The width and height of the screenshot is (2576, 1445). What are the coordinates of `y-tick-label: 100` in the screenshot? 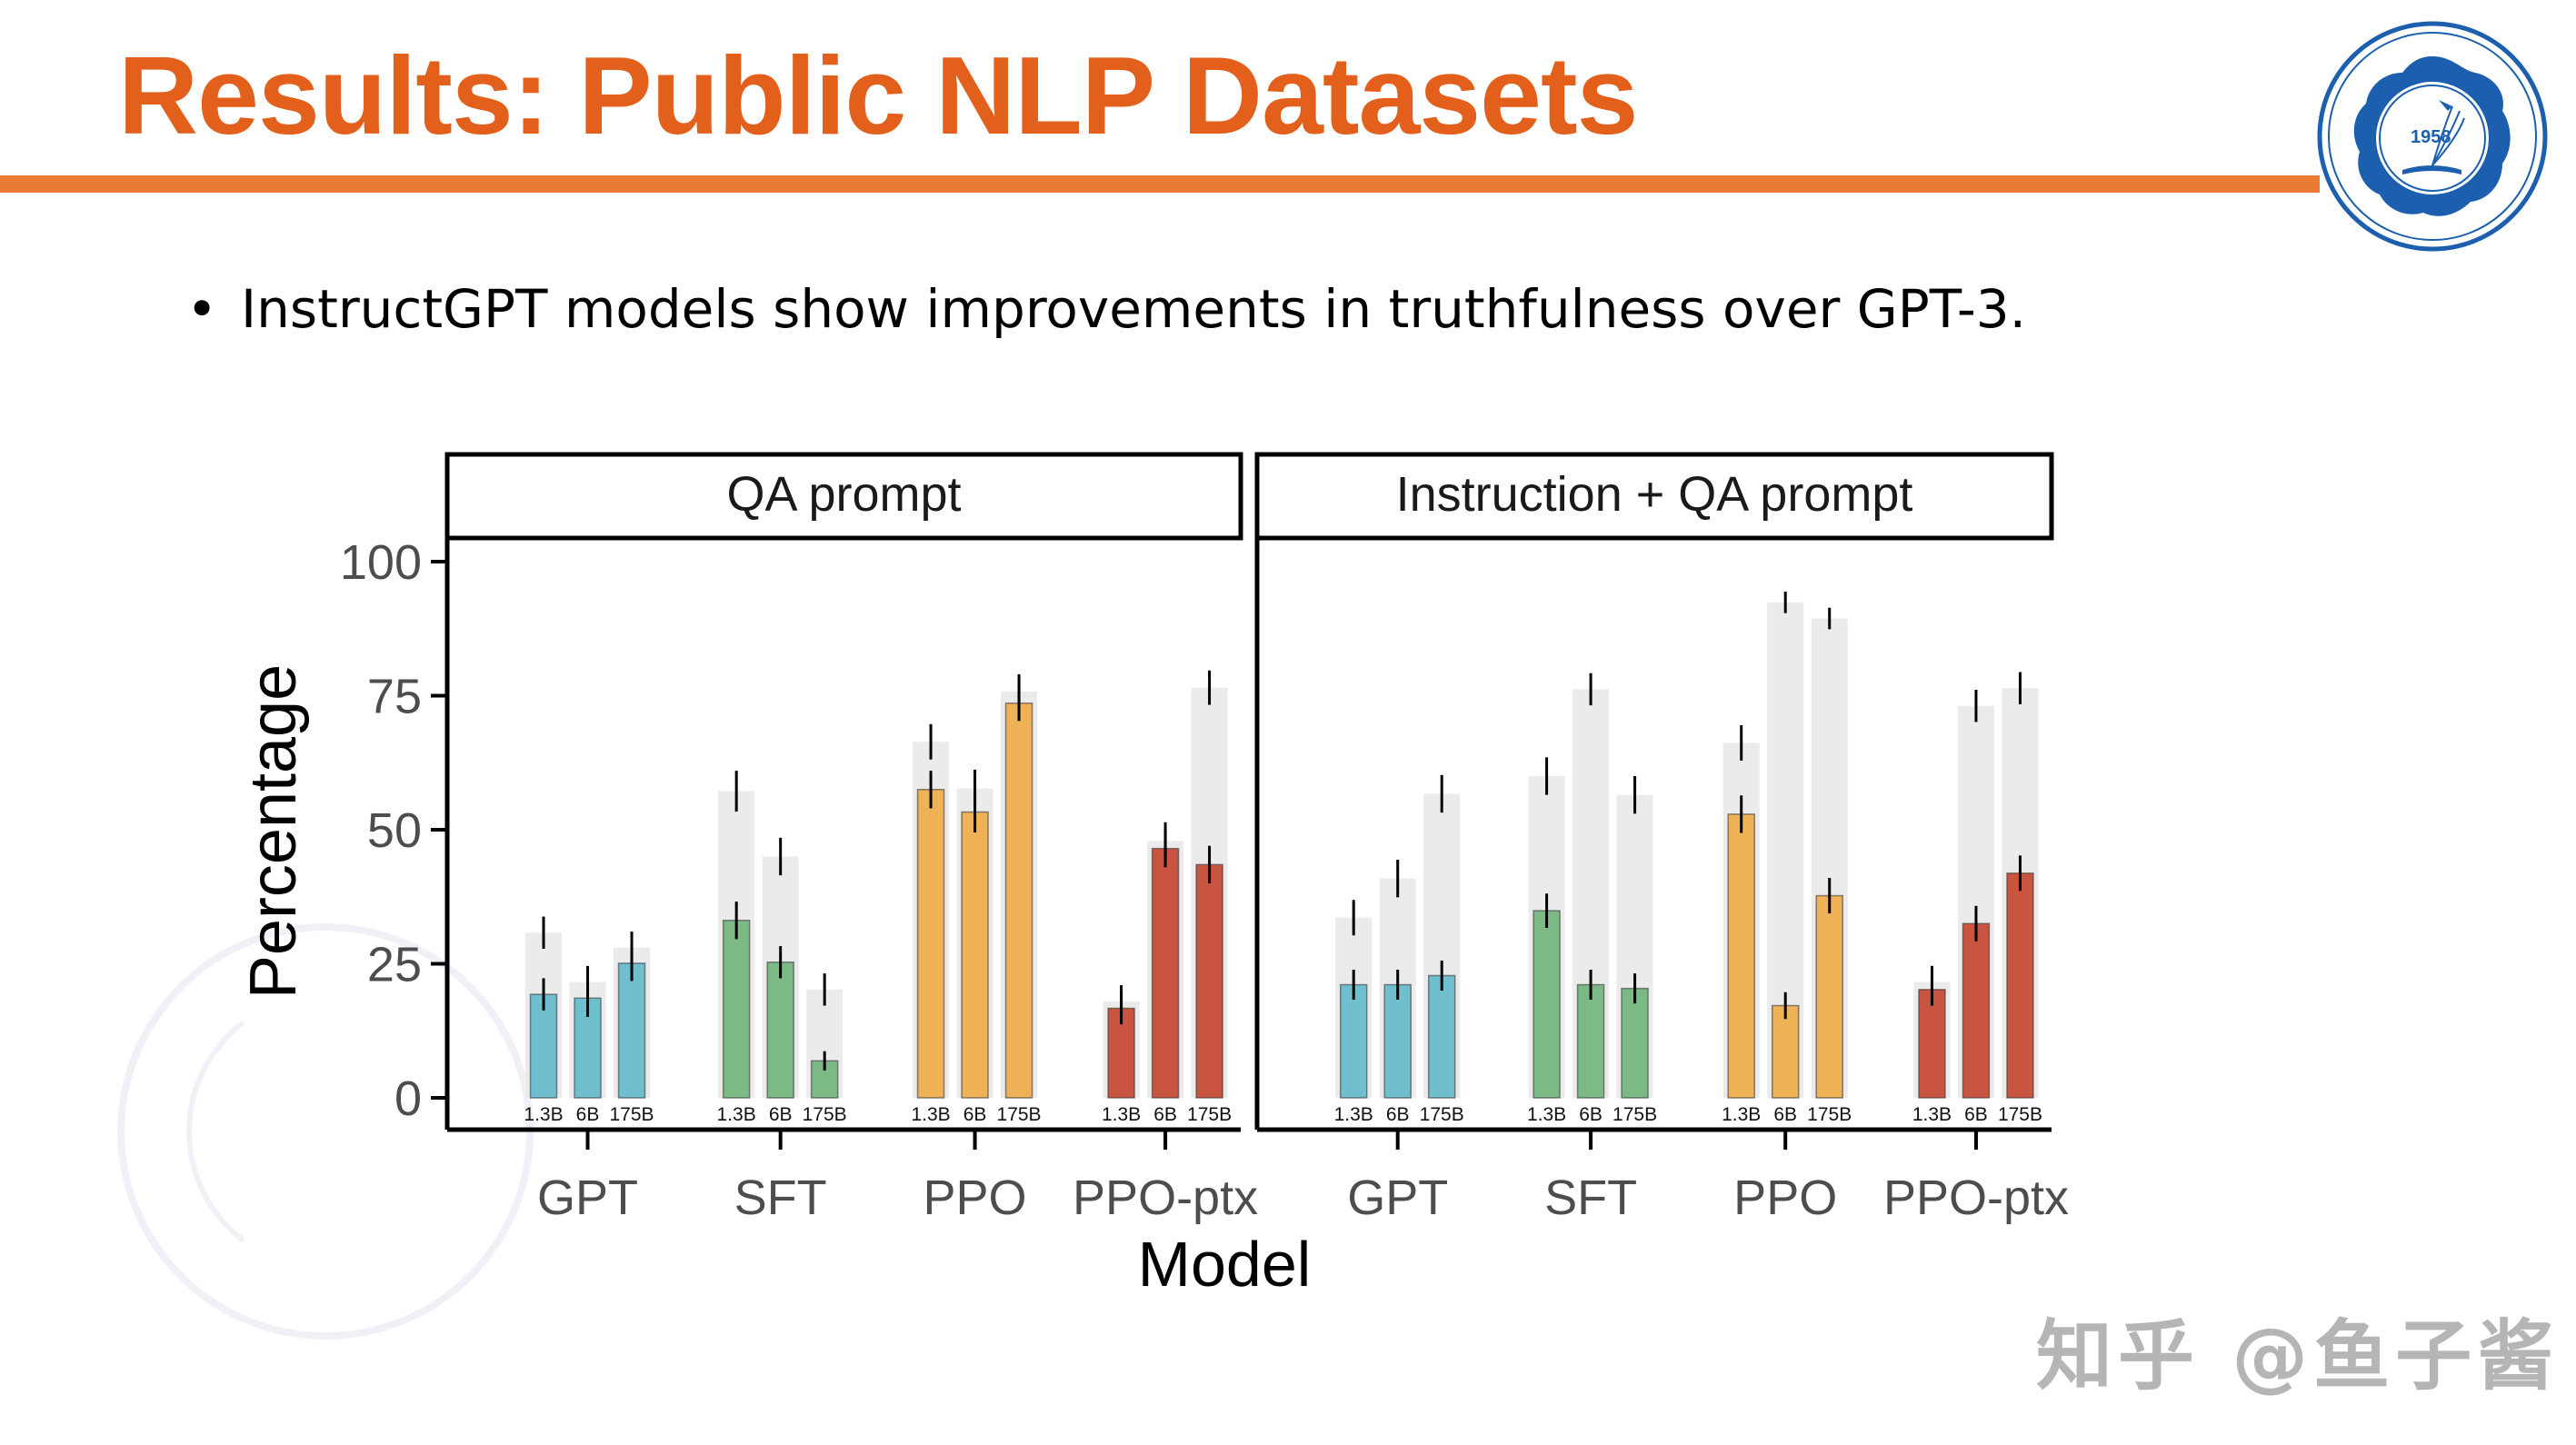 It's located at (381, 562).